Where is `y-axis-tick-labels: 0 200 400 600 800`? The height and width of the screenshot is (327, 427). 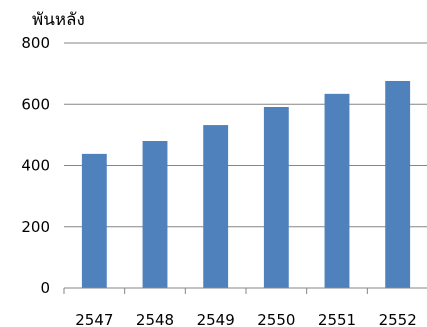
y-axis-tick-labels: 0 200 400 600 800 is located at coordinates (35, 165).